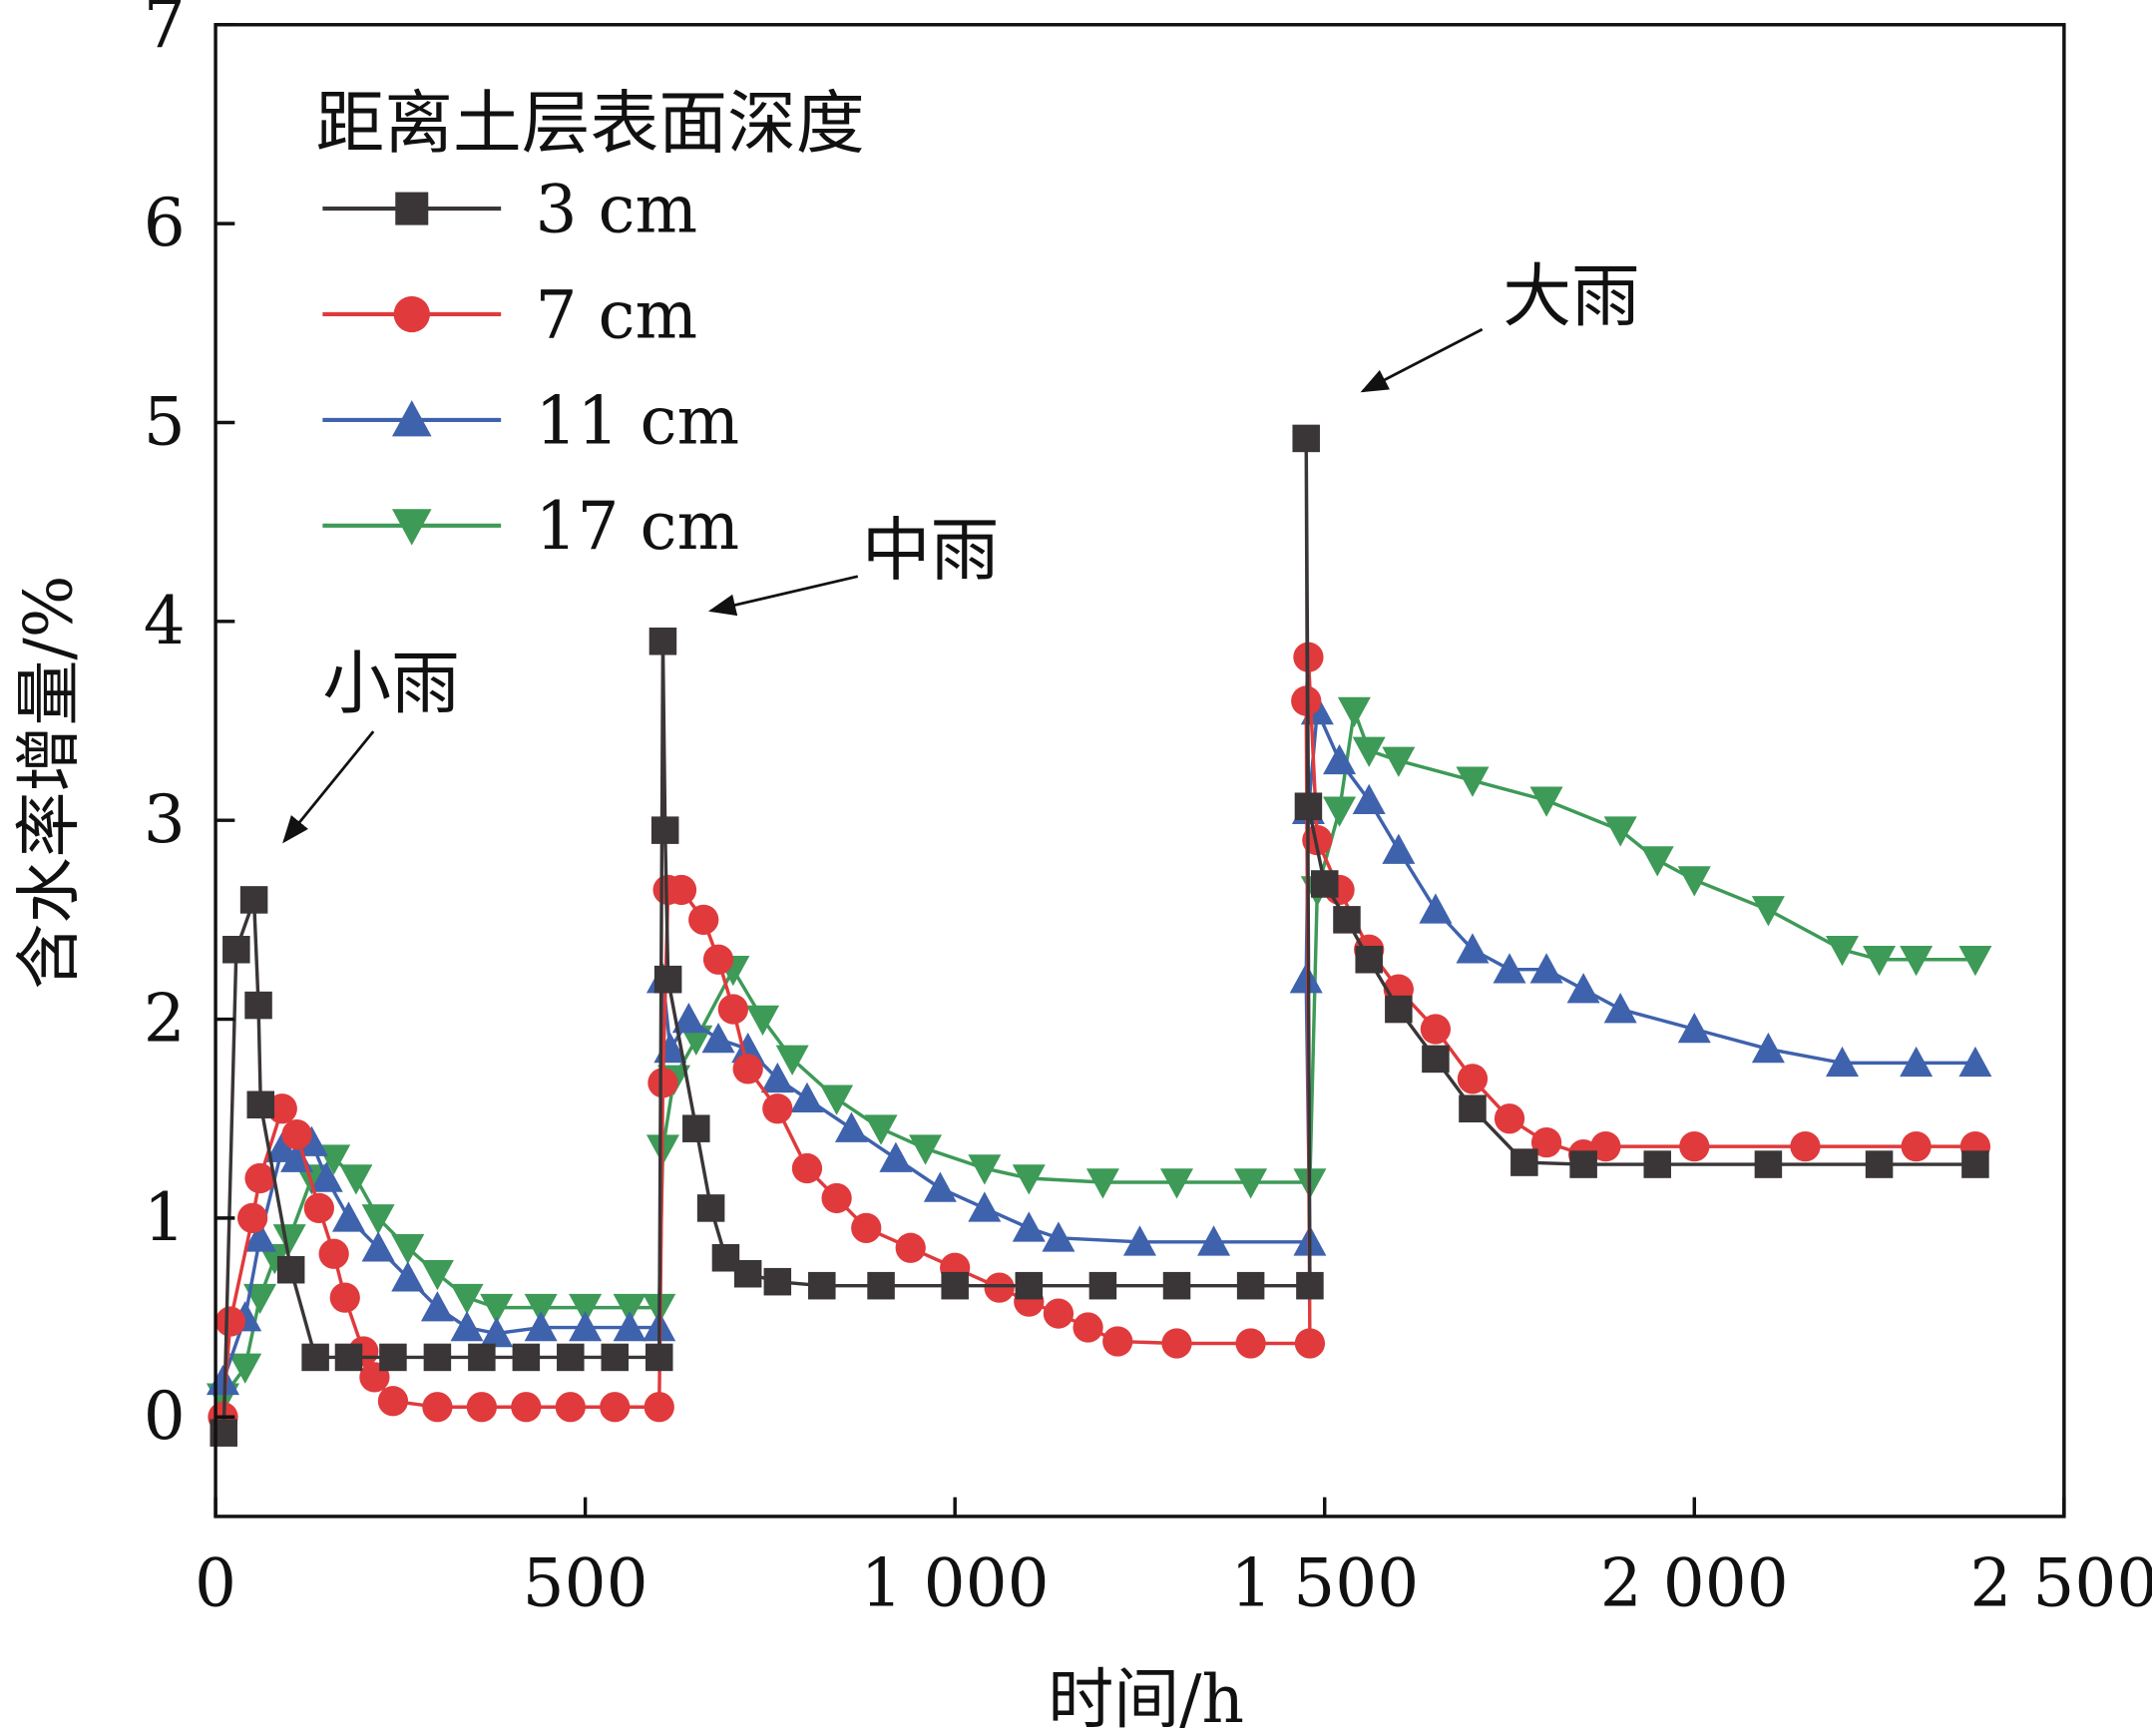 This screenshot has height=1736, width=2152. I want to click on legend-entry: 11 cm, so click(530, 420).